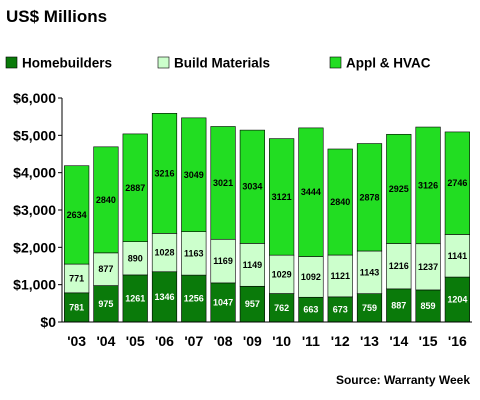 The width and height of the screenshot is (480, 400). Describe the element at coordinates (164, 341) in the screenshot. I see `x-tick-label: '06` at that location.